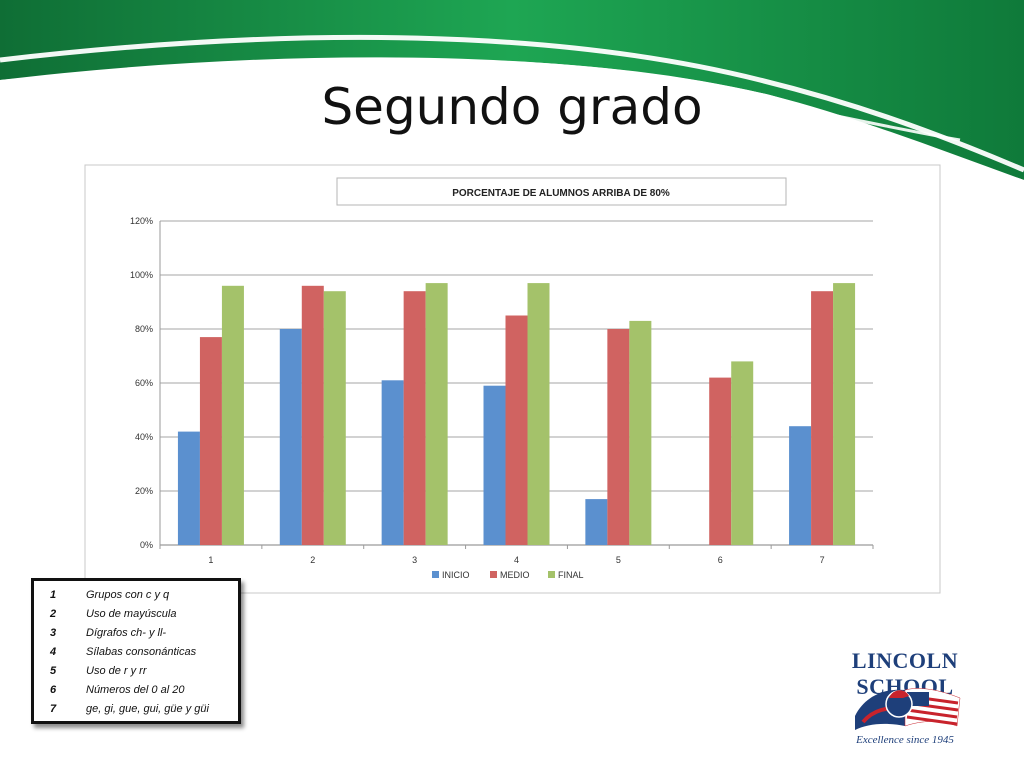 This screenshot has height=768, width=1024. What do you see at coordinates (53, 671) in the screenshot?
I see `key-number: 5` at bounding box center [53, 671].